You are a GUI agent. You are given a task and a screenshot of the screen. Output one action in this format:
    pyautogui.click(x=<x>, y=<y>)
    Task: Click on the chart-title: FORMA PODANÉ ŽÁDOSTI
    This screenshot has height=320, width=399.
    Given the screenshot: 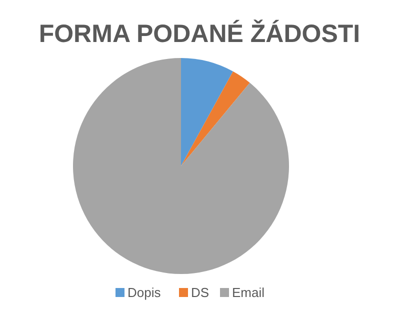 What is the action you would take?
    pyautogui.click(x=199, y=33)
    